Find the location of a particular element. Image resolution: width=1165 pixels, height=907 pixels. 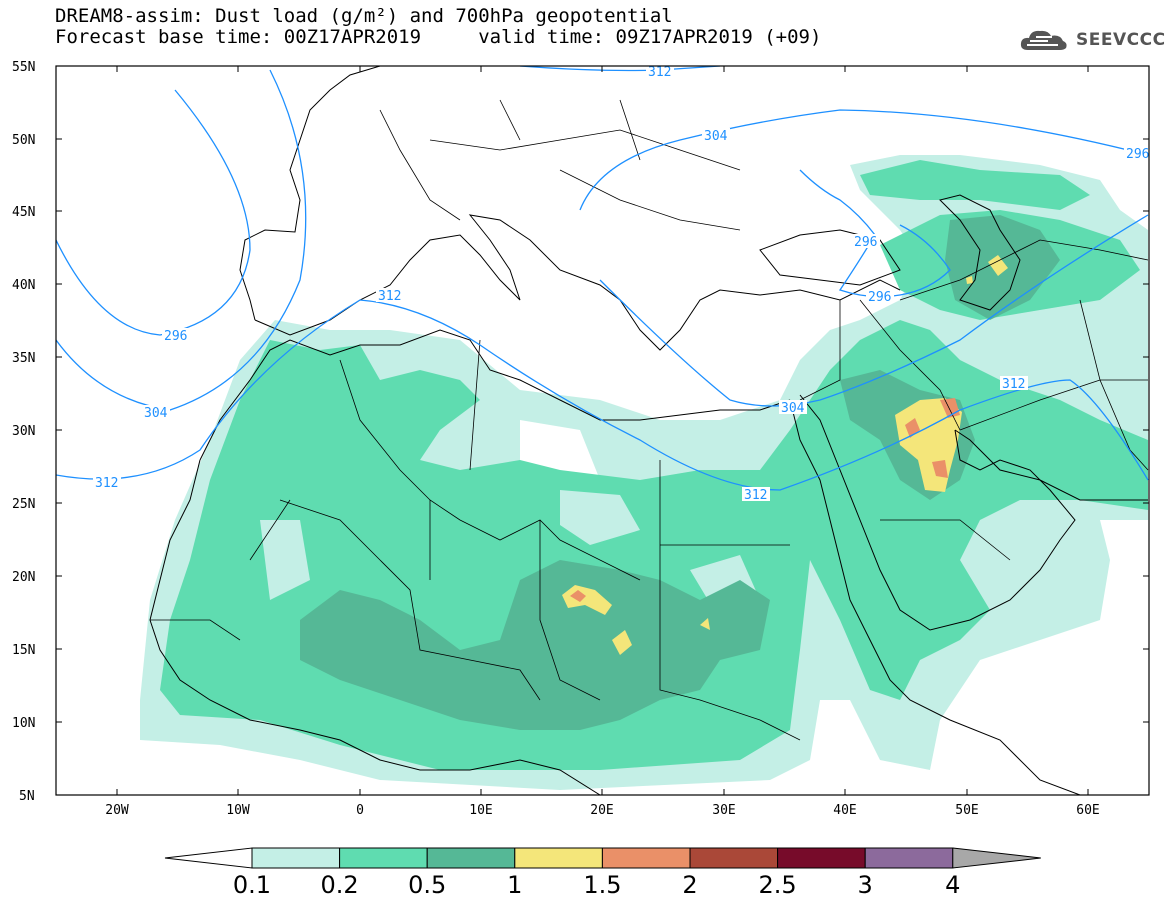

lon-label: 10E is located at coordinates (480, 810).